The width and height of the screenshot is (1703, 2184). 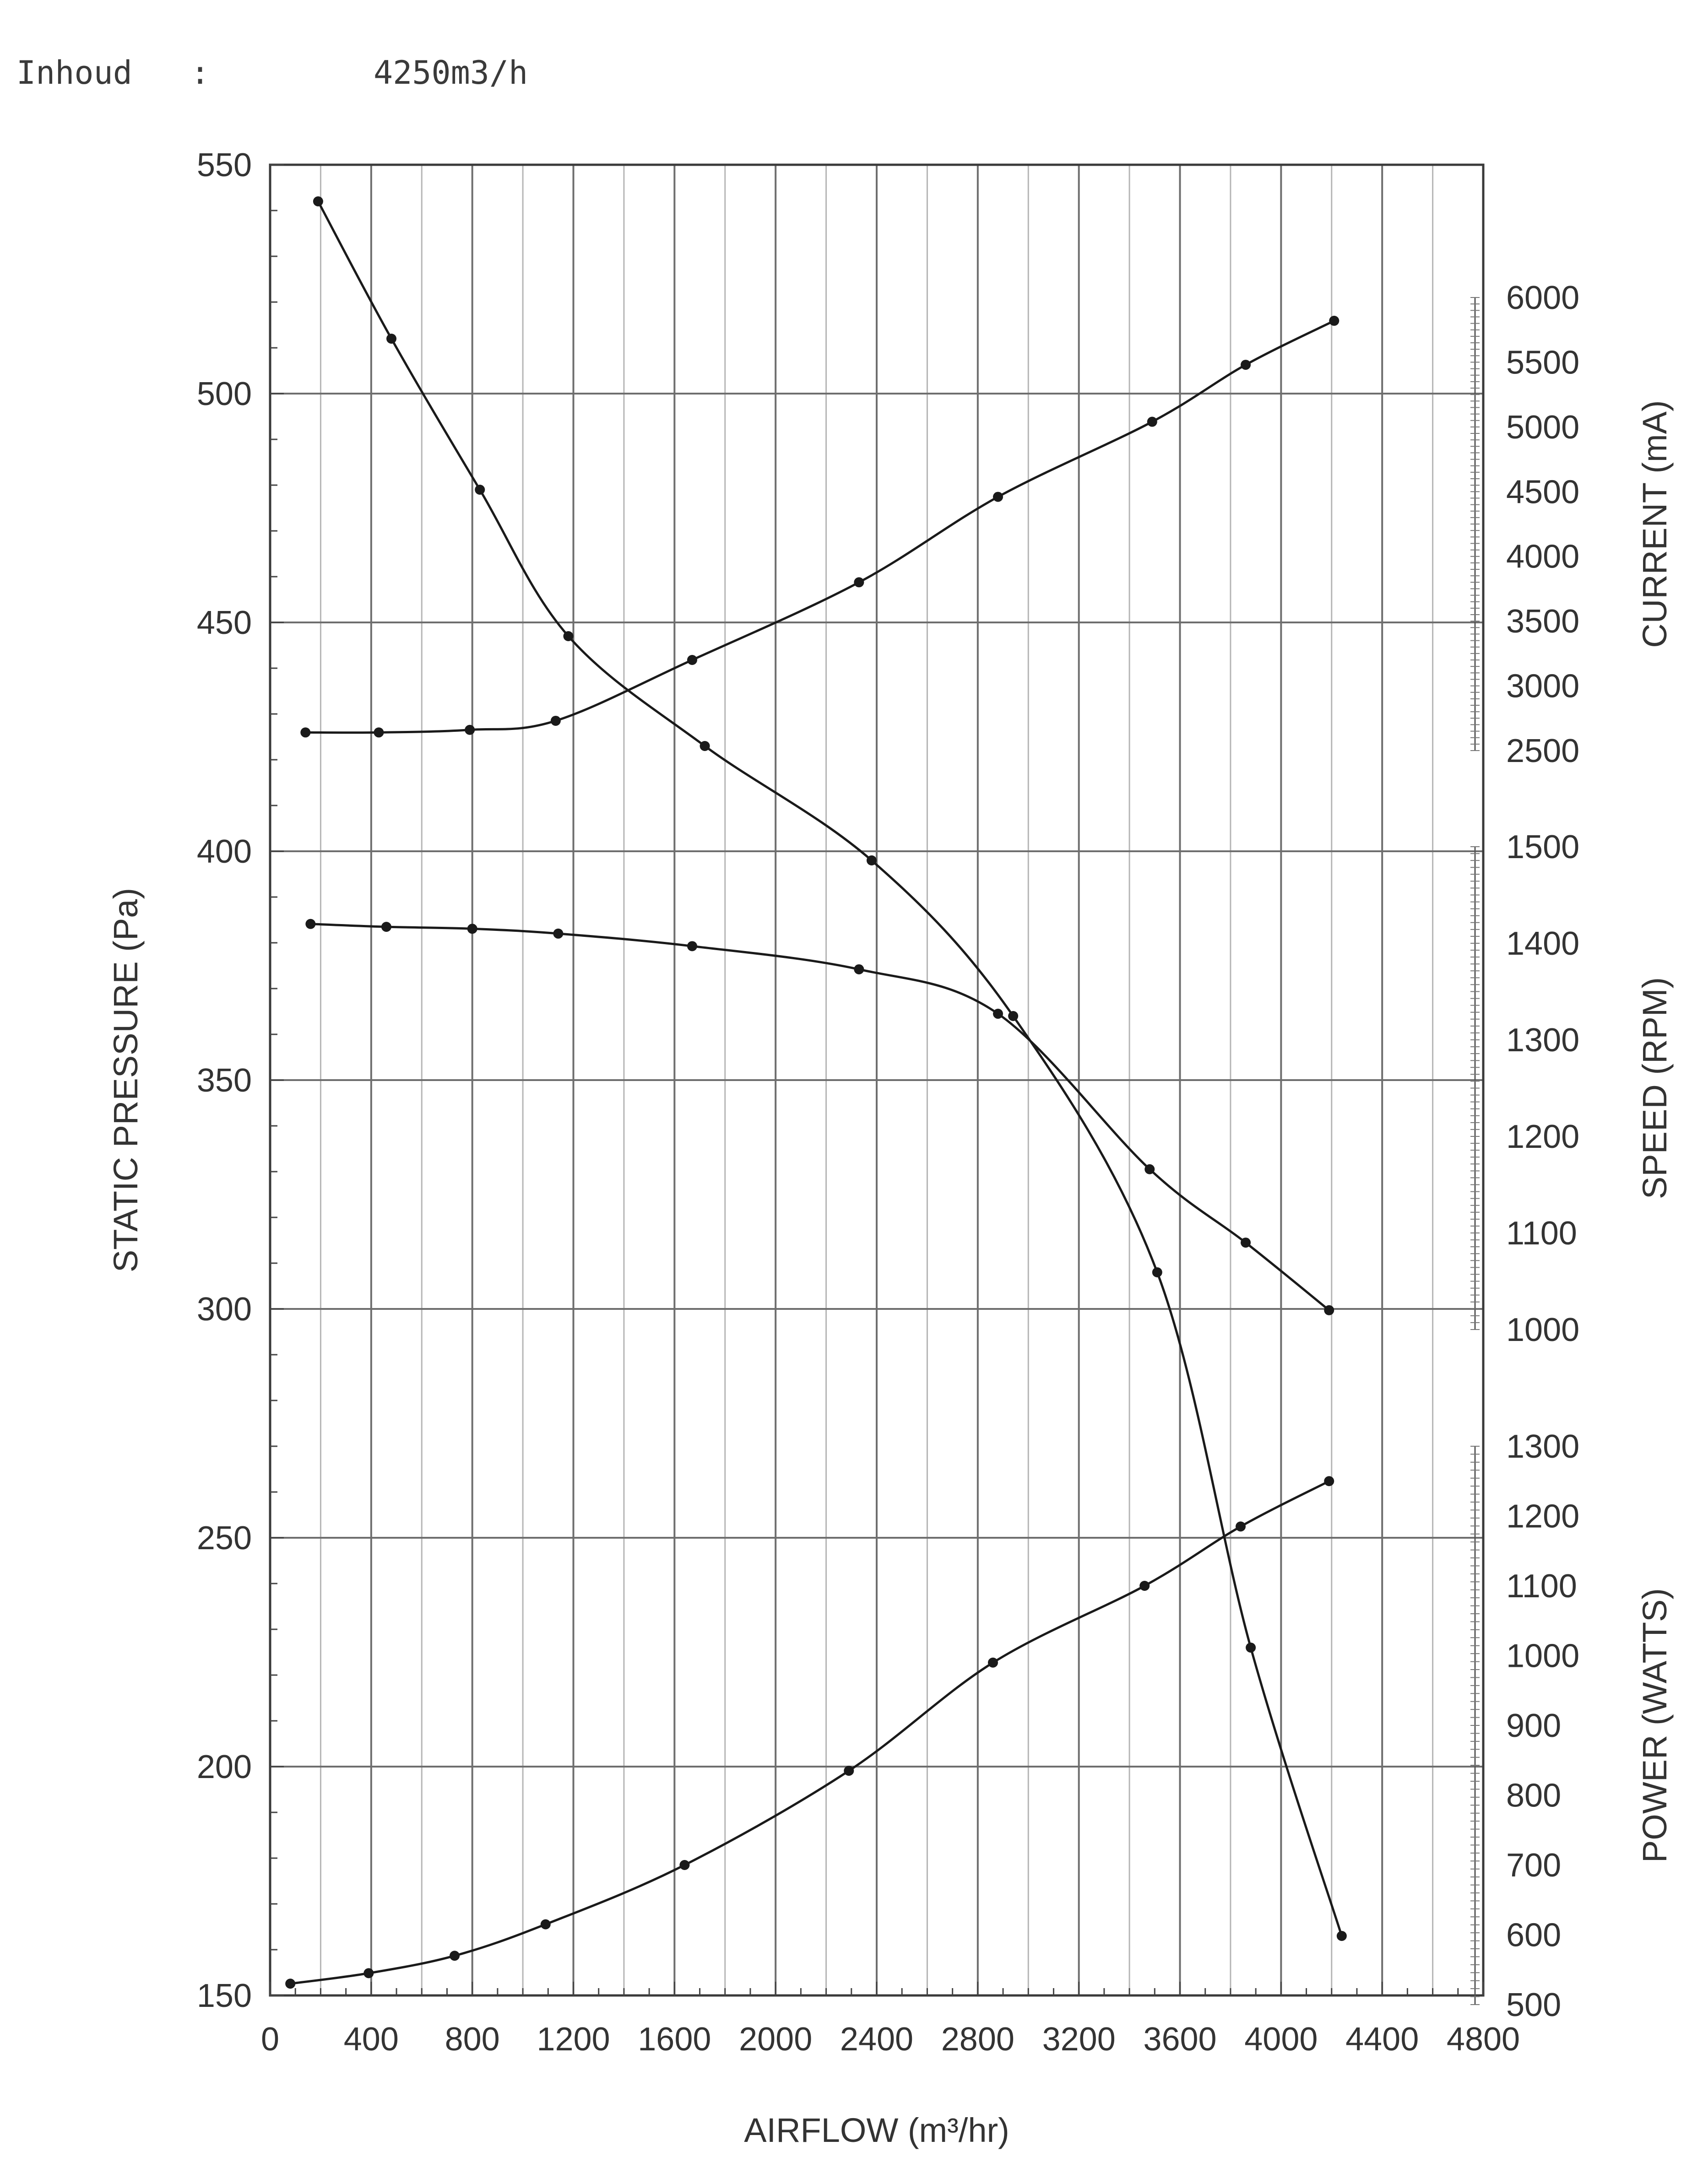 I want to click on bottom-tick-label: 800, so click(x=473, y=2039).